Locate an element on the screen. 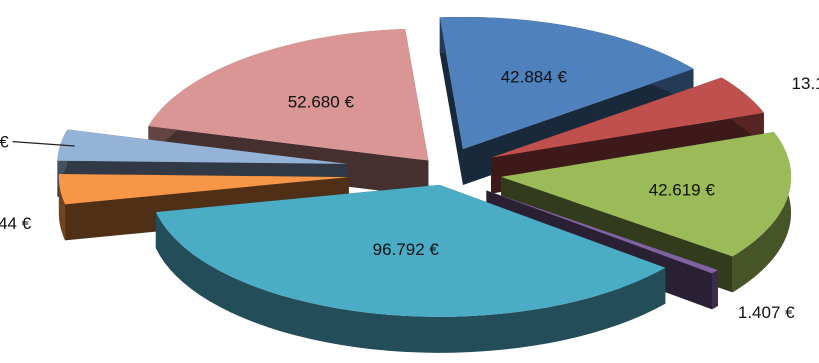 This screenshot has height=363, width=819. slice-7-leader-line is located at coordinates (43, 144).